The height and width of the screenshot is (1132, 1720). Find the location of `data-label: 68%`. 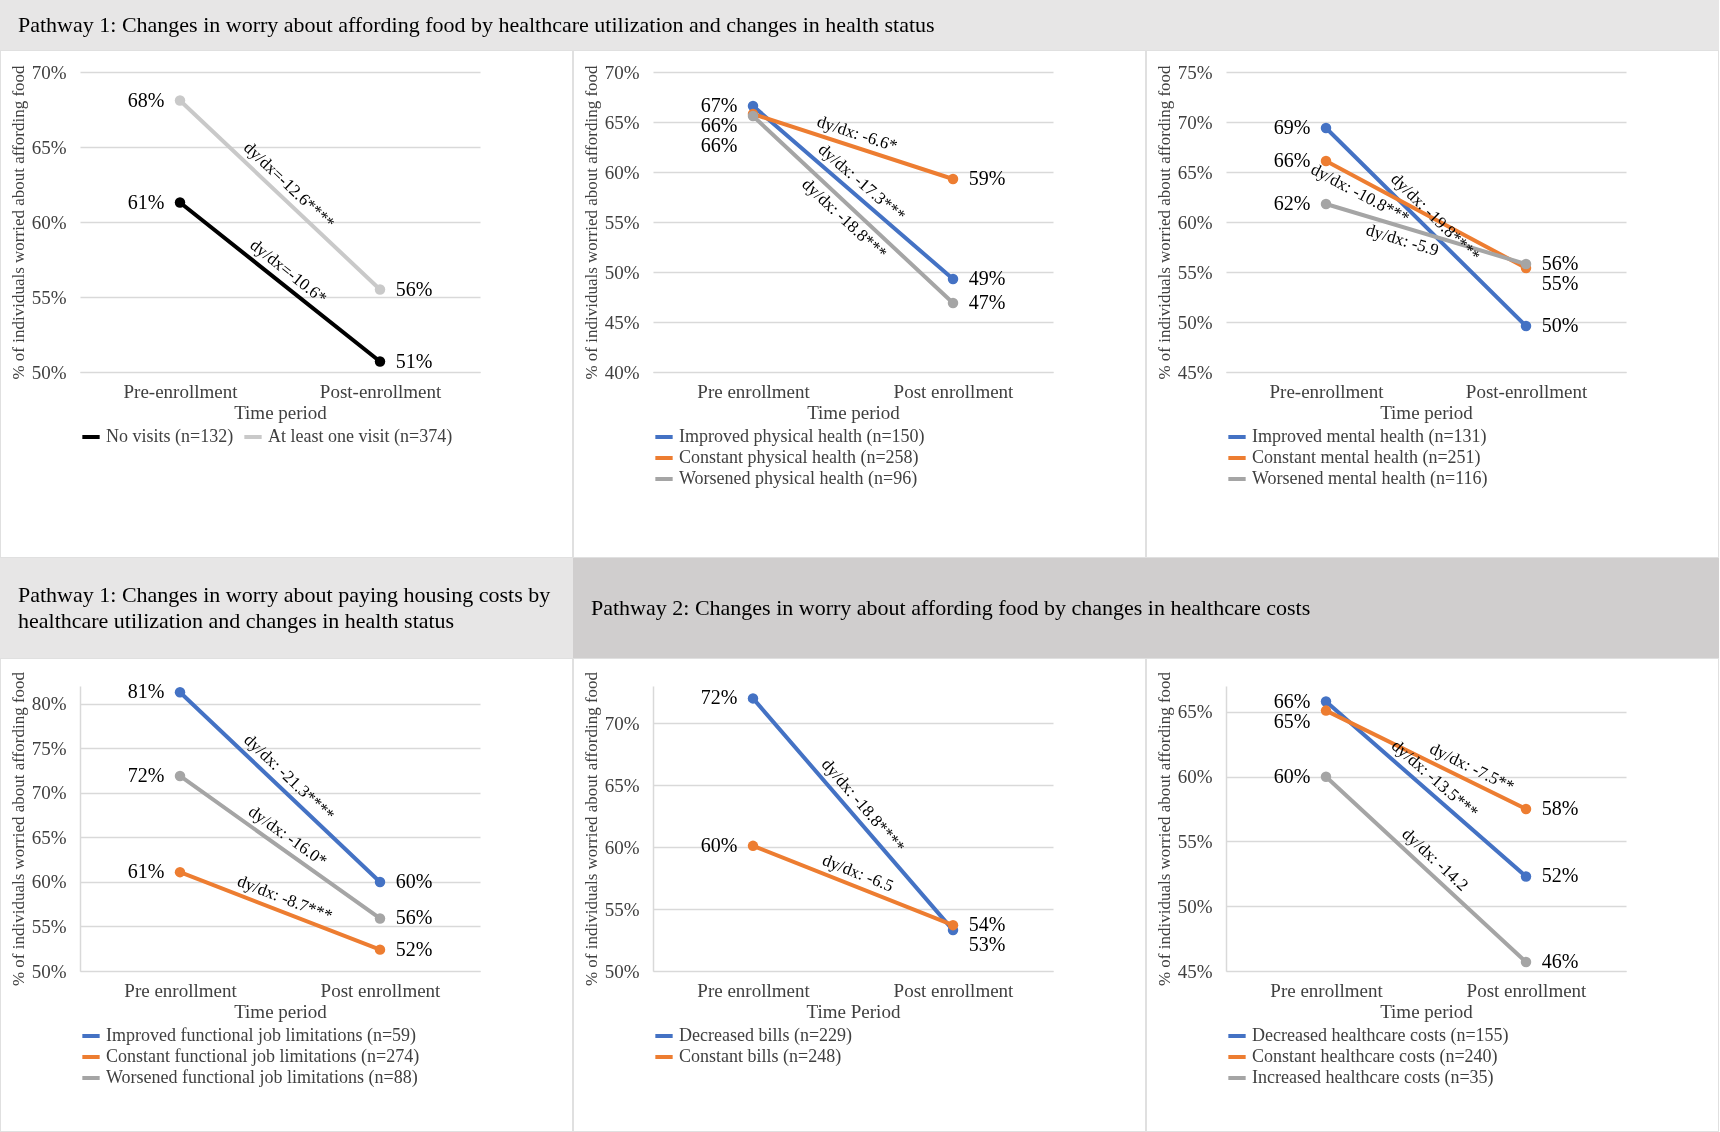

data-label: 68% is located at coordinates (146, 99).